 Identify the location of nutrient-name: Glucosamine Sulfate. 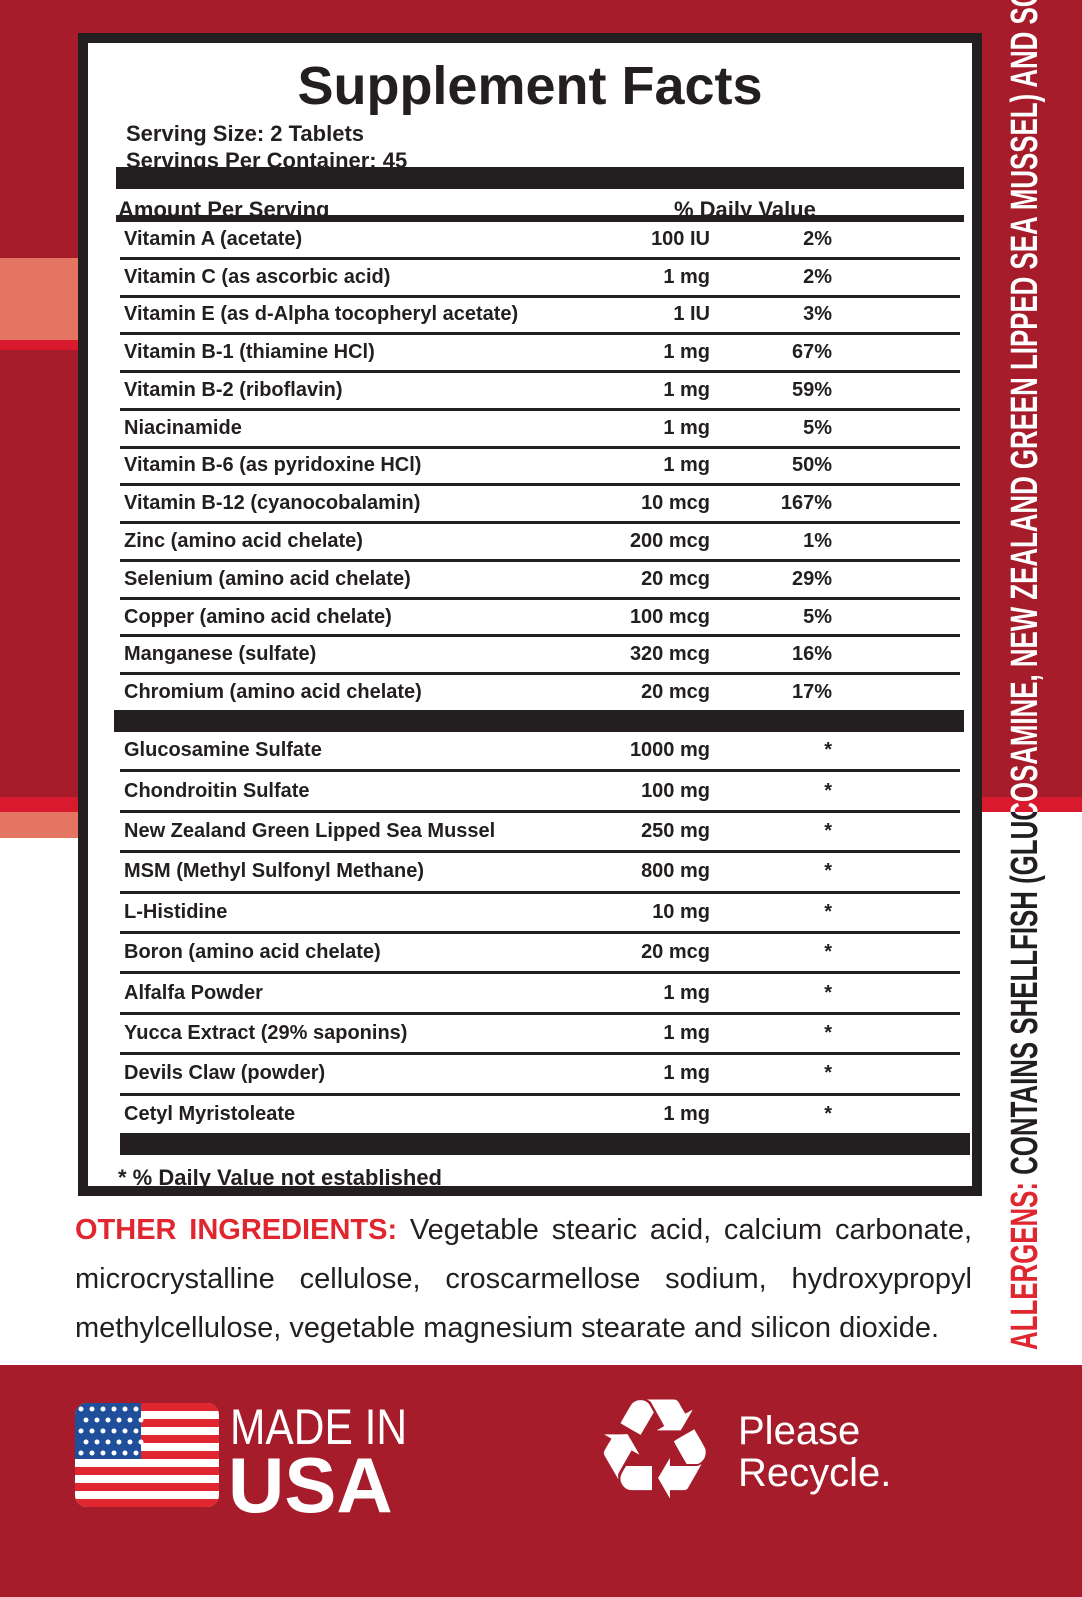
(223, 750).